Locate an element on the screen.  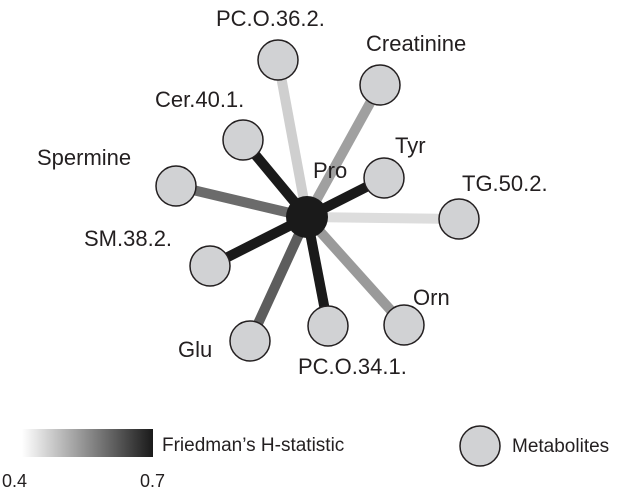
label-cer-40-1: Cer.40.1. is located at coordinates (199, 99).